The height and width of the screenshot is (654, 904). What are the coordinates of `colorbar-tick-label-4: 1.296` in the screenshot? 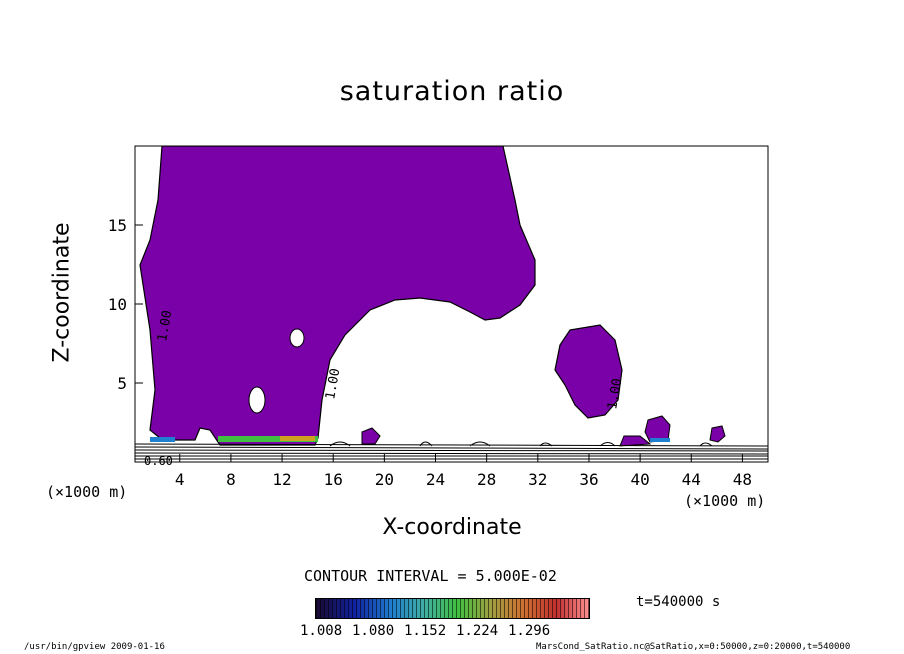 It's located at (529, 631).